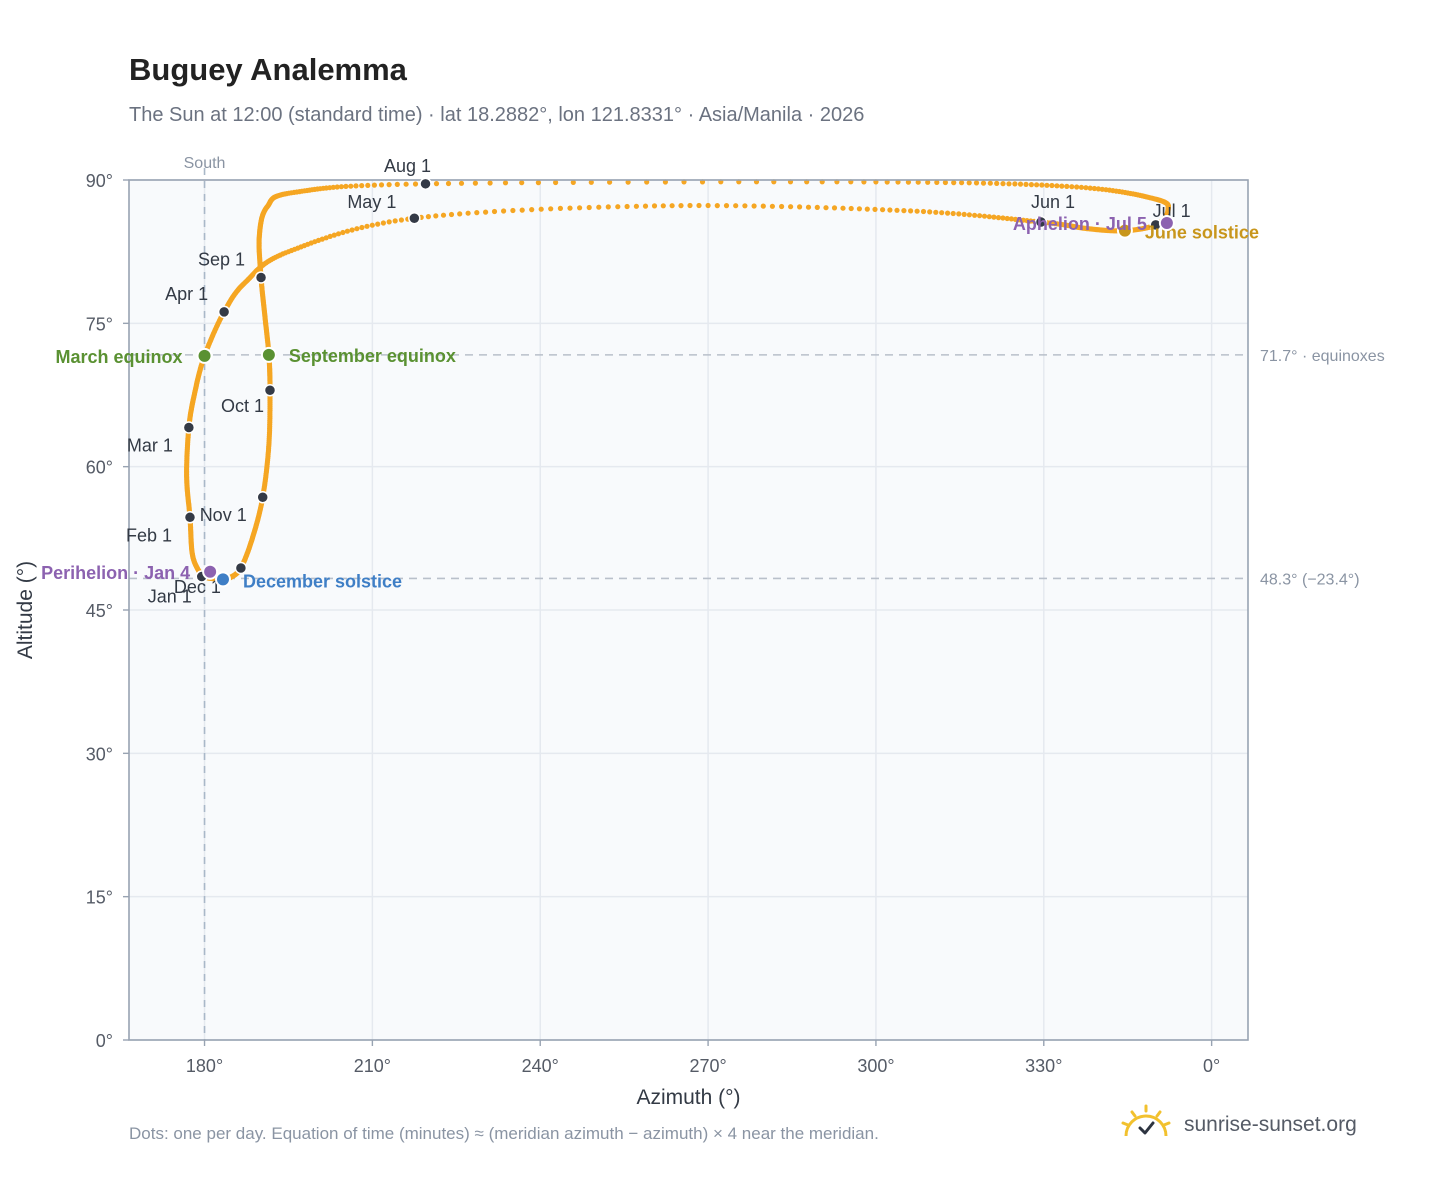 This screenshot has height=1188, width=1448. I want to click on x-tick-label: 240°, so click(540, 1066).